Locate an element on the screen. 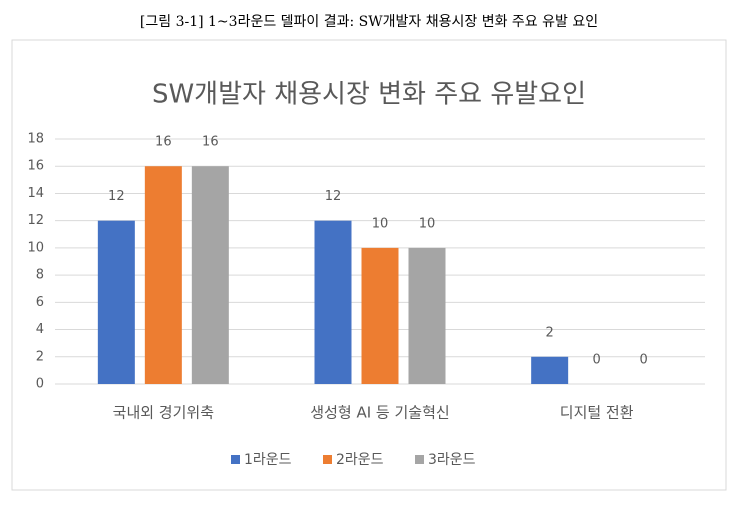  legend-label: 1라운드 is located at coordinates (268, 460).